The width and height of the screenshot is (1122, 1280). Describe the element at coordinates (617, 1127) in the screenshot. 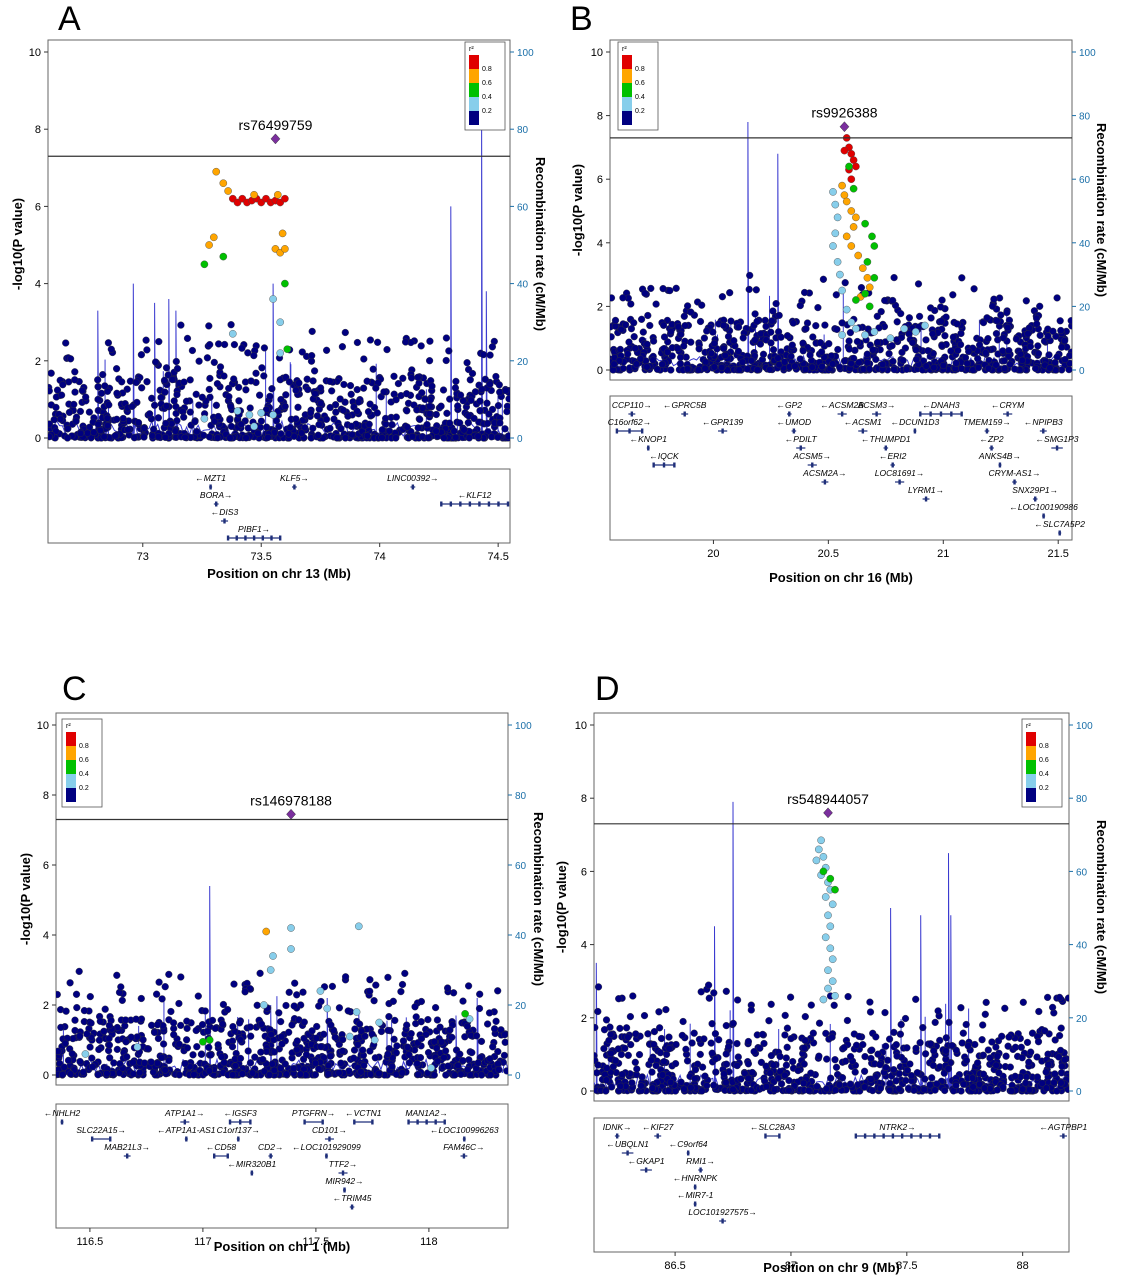

I see `gene-label: IDNK→` at that location.